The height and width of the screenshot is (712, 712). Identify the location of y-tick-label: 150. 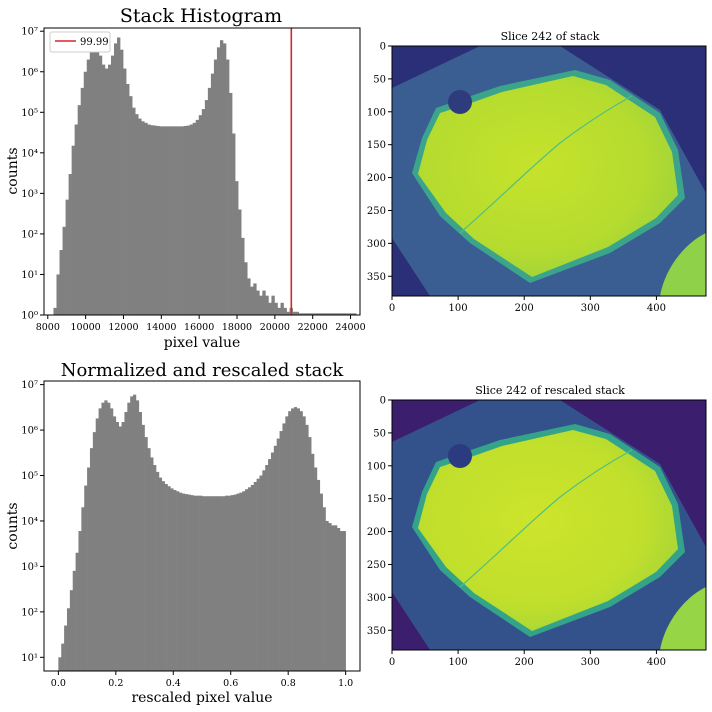
(376, 499).